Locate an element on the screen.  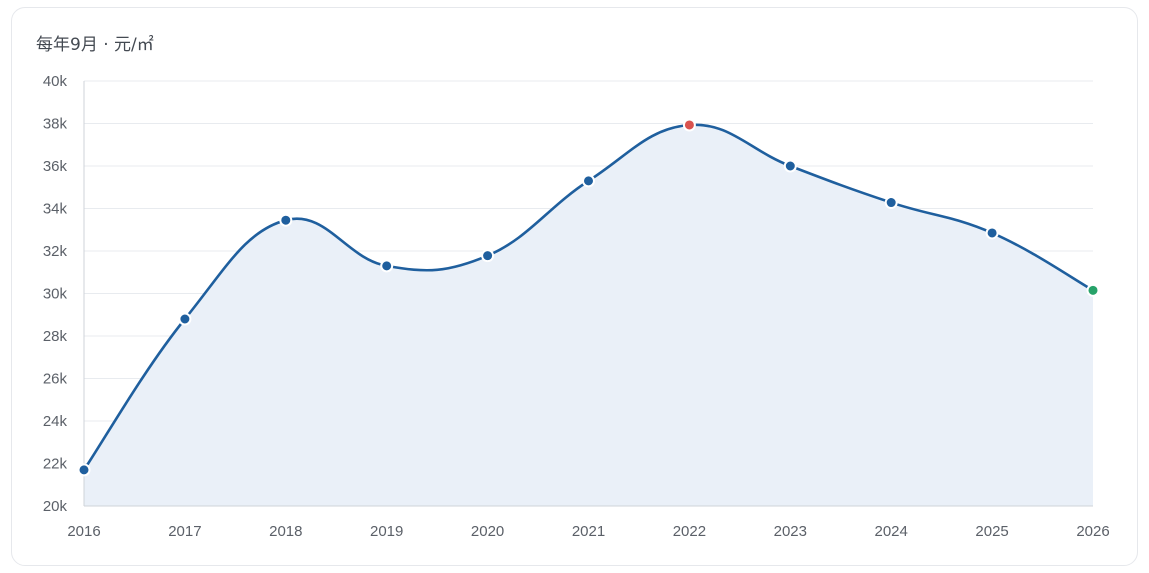
x-tick-label: 2021 is located at coordinates (588, 531).